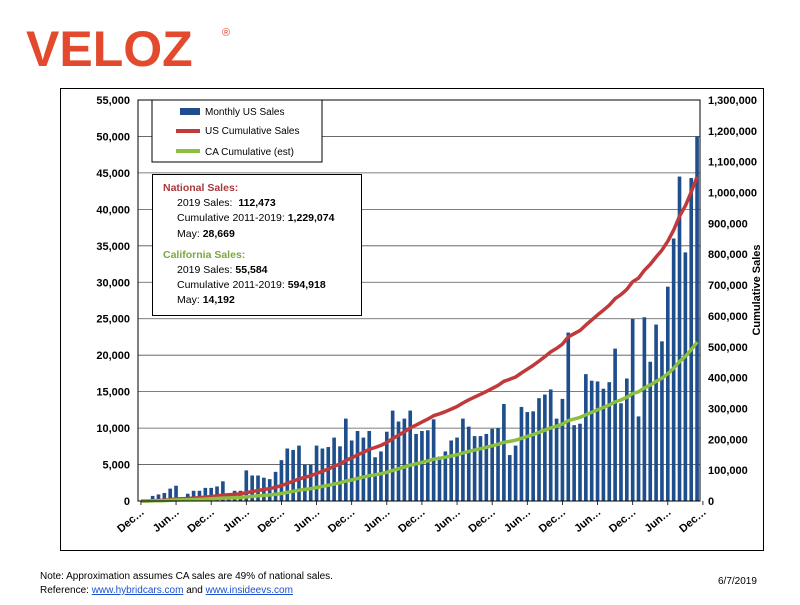 This screenshot has width=800, height=605. Describe the element at coordinates (732, 194) in the screenshot. I see `right-tick-label: 1,000,000` at that location.